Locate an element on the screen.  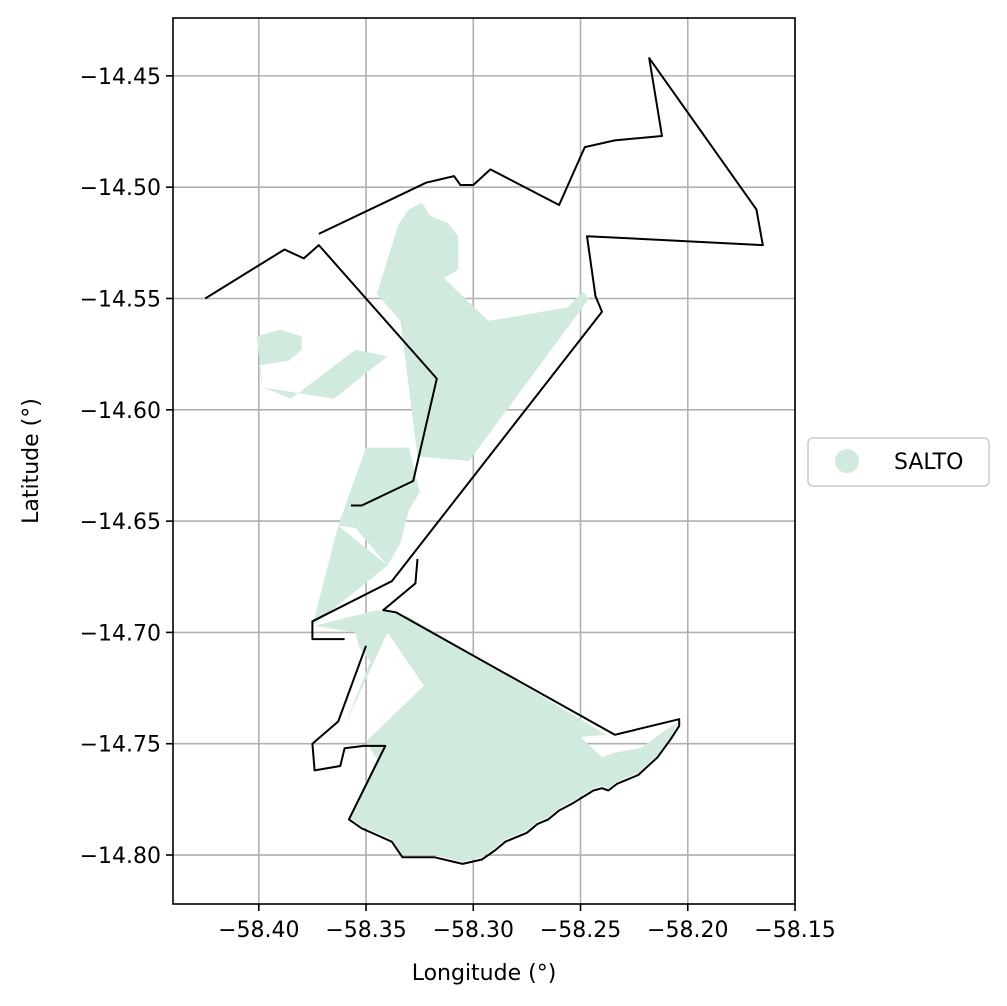
x-tick-label-0: −58.40 is located at coordinates (258, 930).